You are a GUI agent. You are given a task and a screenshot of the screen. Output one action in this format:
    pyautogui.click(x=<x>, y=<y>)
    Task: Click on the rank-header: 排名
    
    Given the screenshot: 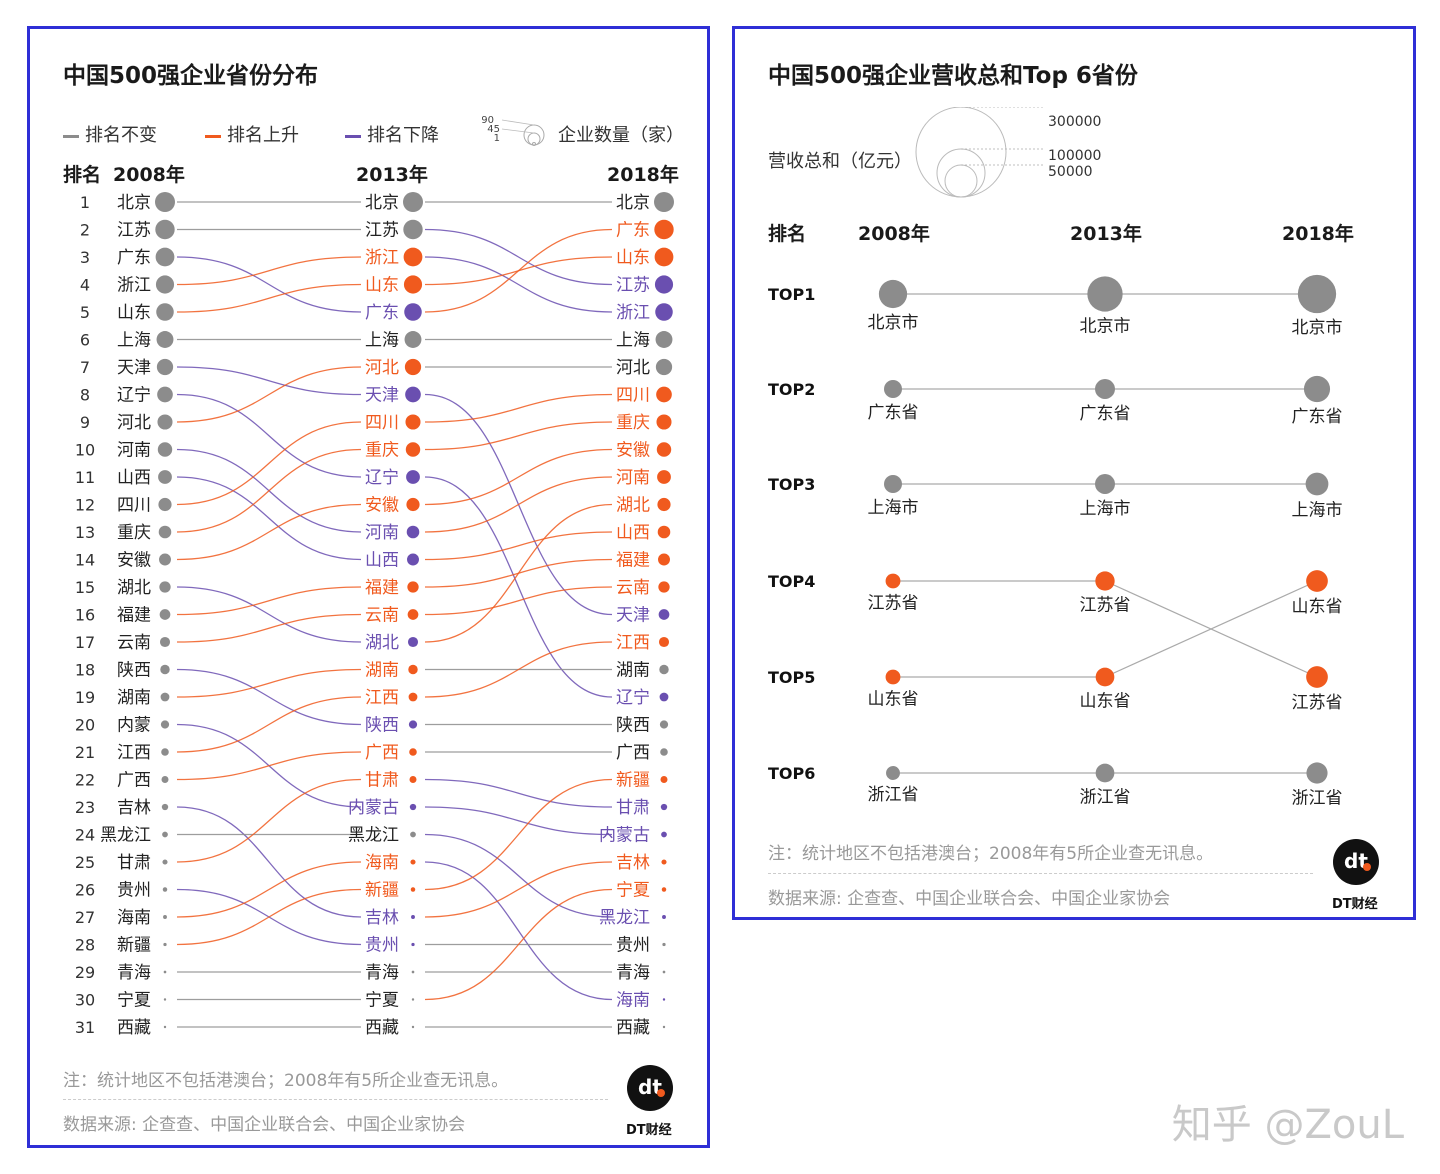 What is the action you would take?
    pyautogui.click(x=82, y=175)
    